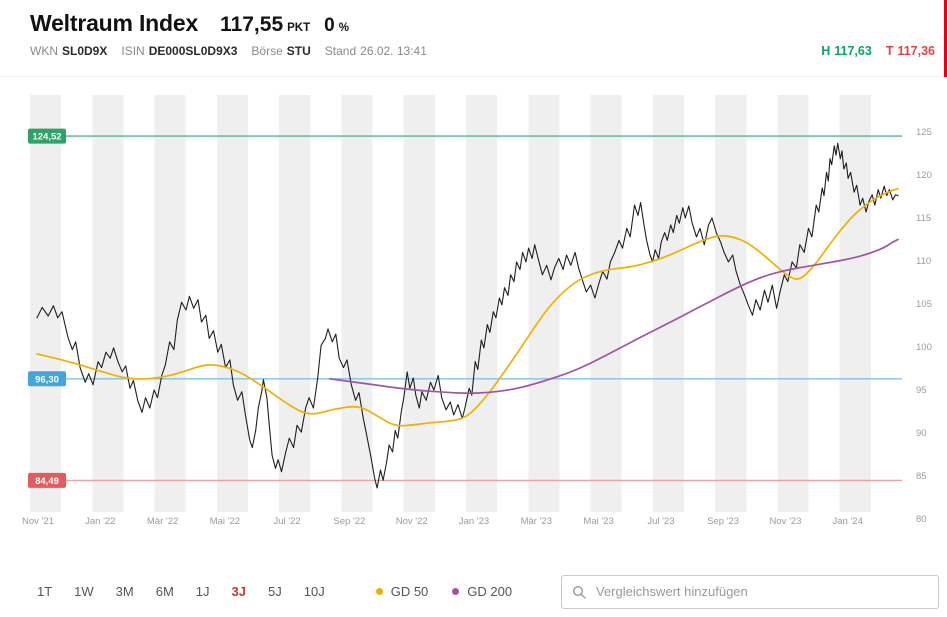 This screenshot has height=617, width=947. Describe the element at coordinates (193, 51) in the screenshot. I see `meta-value: DE000SL0D9X3` at that location.